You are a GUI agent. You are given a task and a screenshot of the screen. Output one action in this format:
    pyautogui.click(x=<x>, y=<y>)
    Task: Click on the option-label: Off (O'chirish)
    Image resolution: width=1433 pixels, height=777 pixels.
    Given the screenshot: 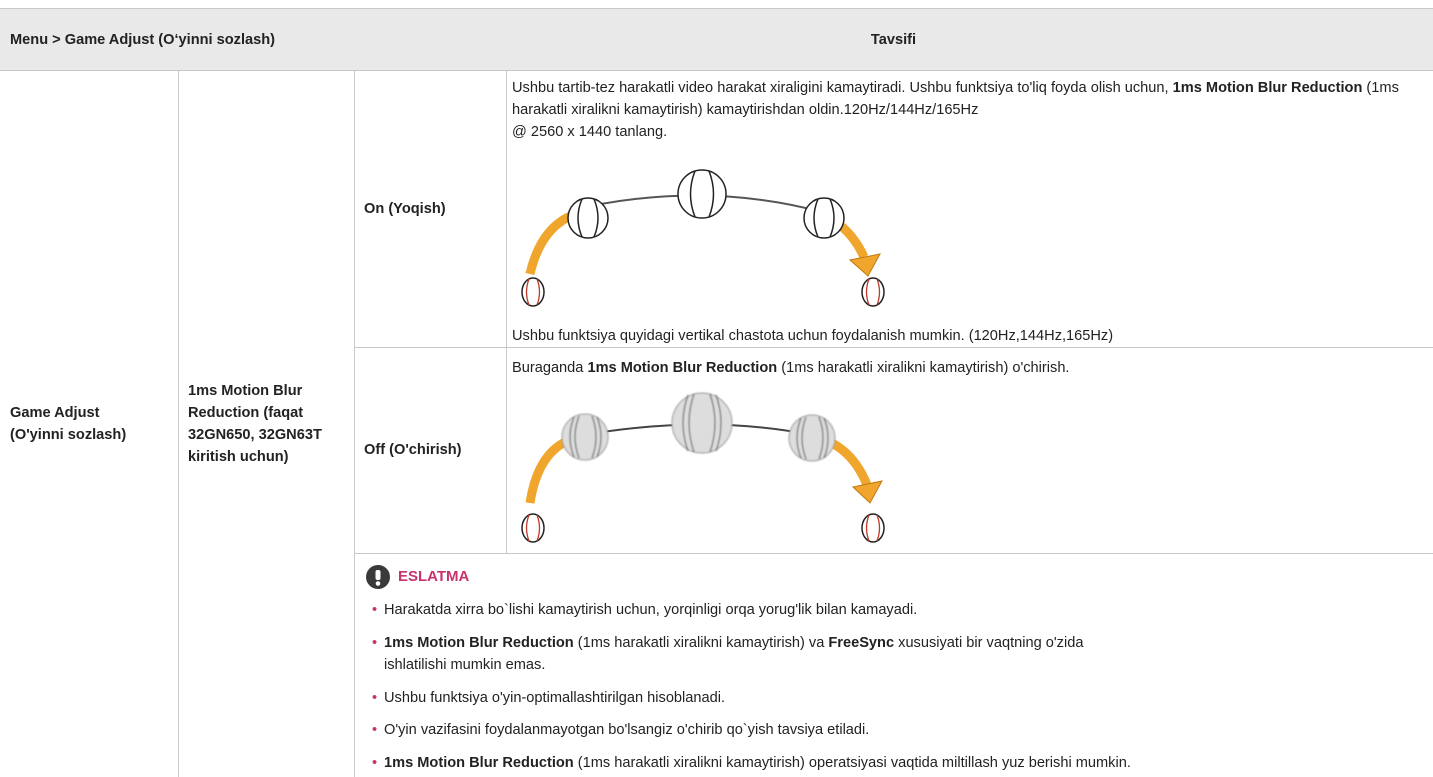 What is the action you would take?
    pyautogui.click(x=413, y=450)
    